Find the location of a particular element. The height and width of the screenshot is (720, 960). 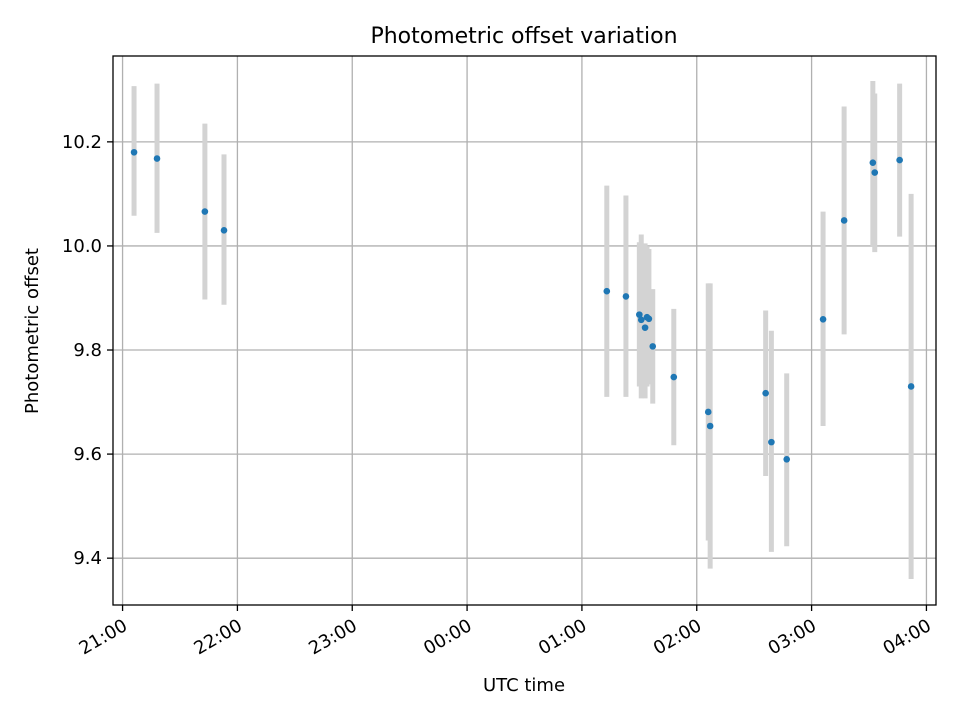

y-tick-label: 9.8 is located at coordinates (87, 350).